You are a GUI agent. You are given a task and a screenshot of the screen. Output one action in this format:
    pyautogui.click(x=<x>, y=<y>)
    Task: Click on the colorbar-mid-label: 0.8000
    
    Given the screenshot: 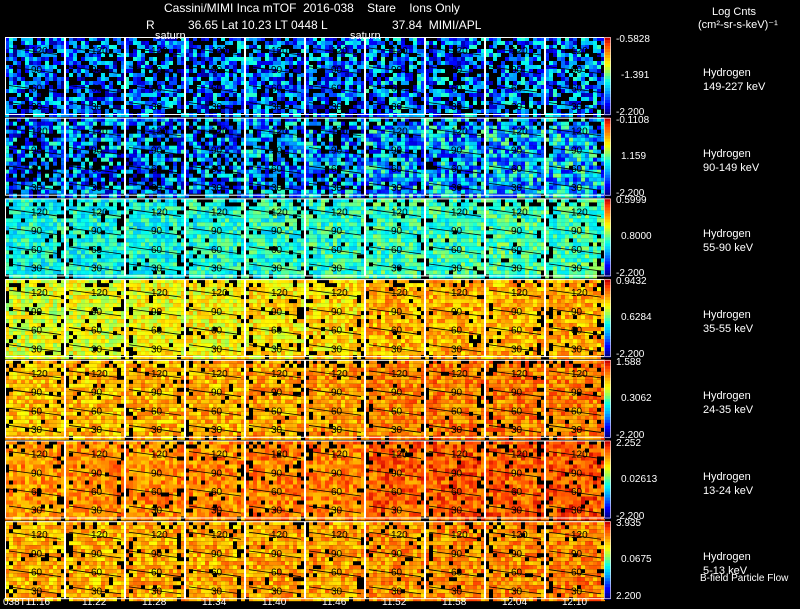 What is the action you would take?
    pyautogui.click(x=636, y=237)
    